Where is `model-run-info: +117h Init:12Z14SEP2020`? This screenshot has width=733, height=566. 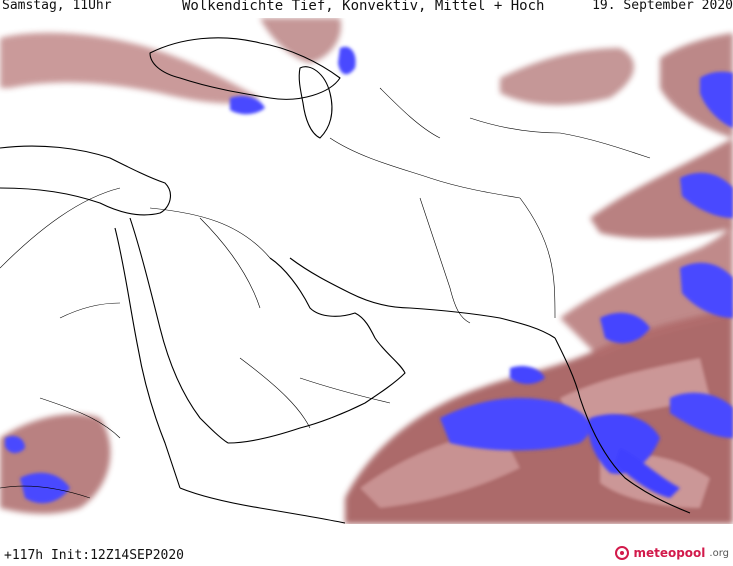
model-run-info: +117h Init:12Z14SEP2020 is located at coordinates (94, 555).